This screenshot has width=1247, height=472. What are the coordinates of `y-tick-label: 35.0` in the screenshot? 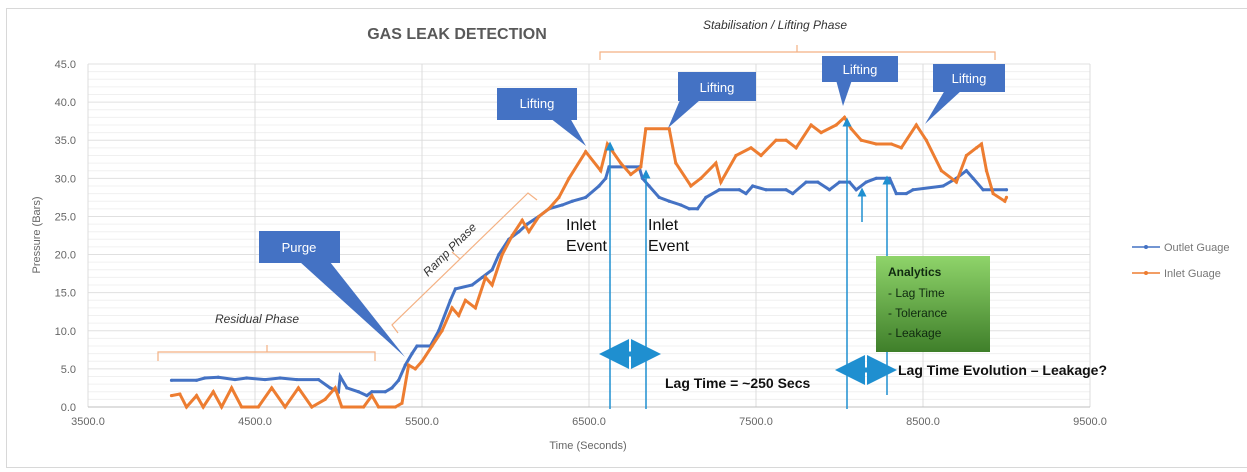 It's located at (65, 141).